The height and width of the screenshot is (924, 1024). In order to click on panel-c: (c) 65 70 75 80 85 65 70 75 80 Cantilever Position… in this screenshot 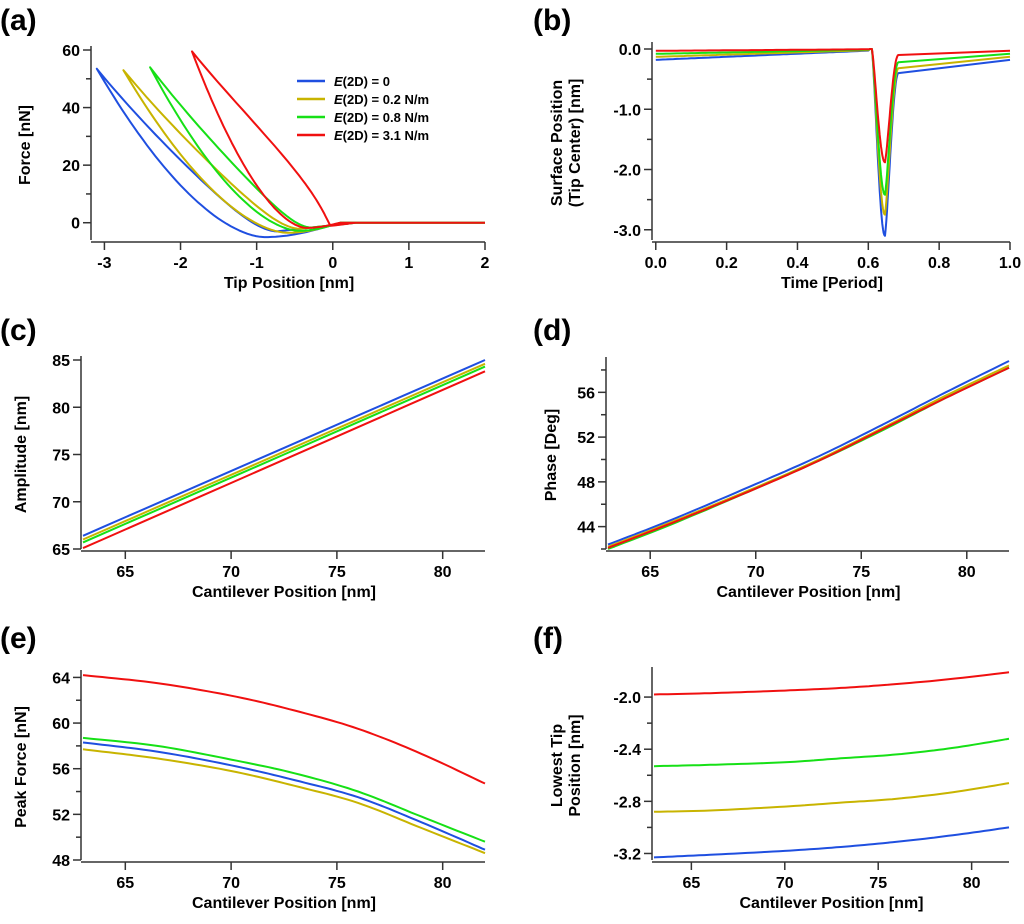, I will do `click(243, 457)`.